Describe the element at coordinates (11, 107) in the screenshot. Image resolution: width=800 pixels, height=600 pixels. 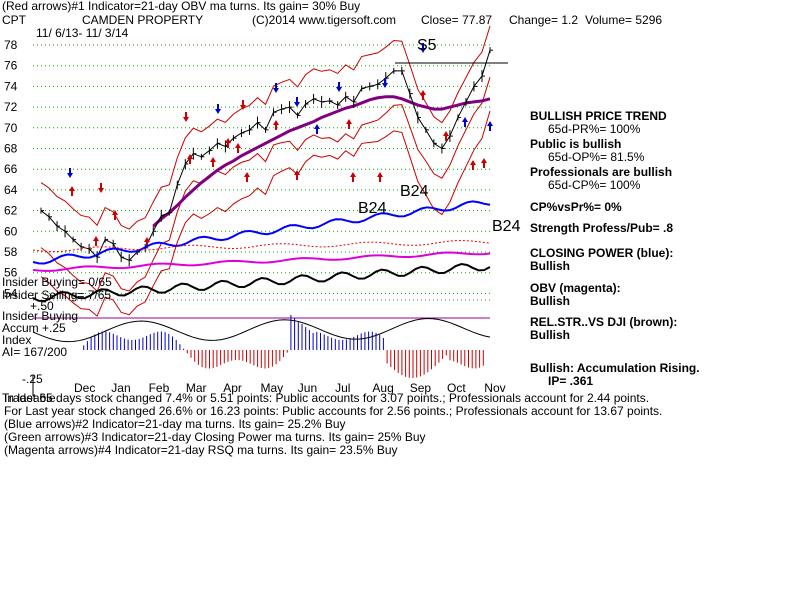
I see `y-tick-label: 72` at that location.